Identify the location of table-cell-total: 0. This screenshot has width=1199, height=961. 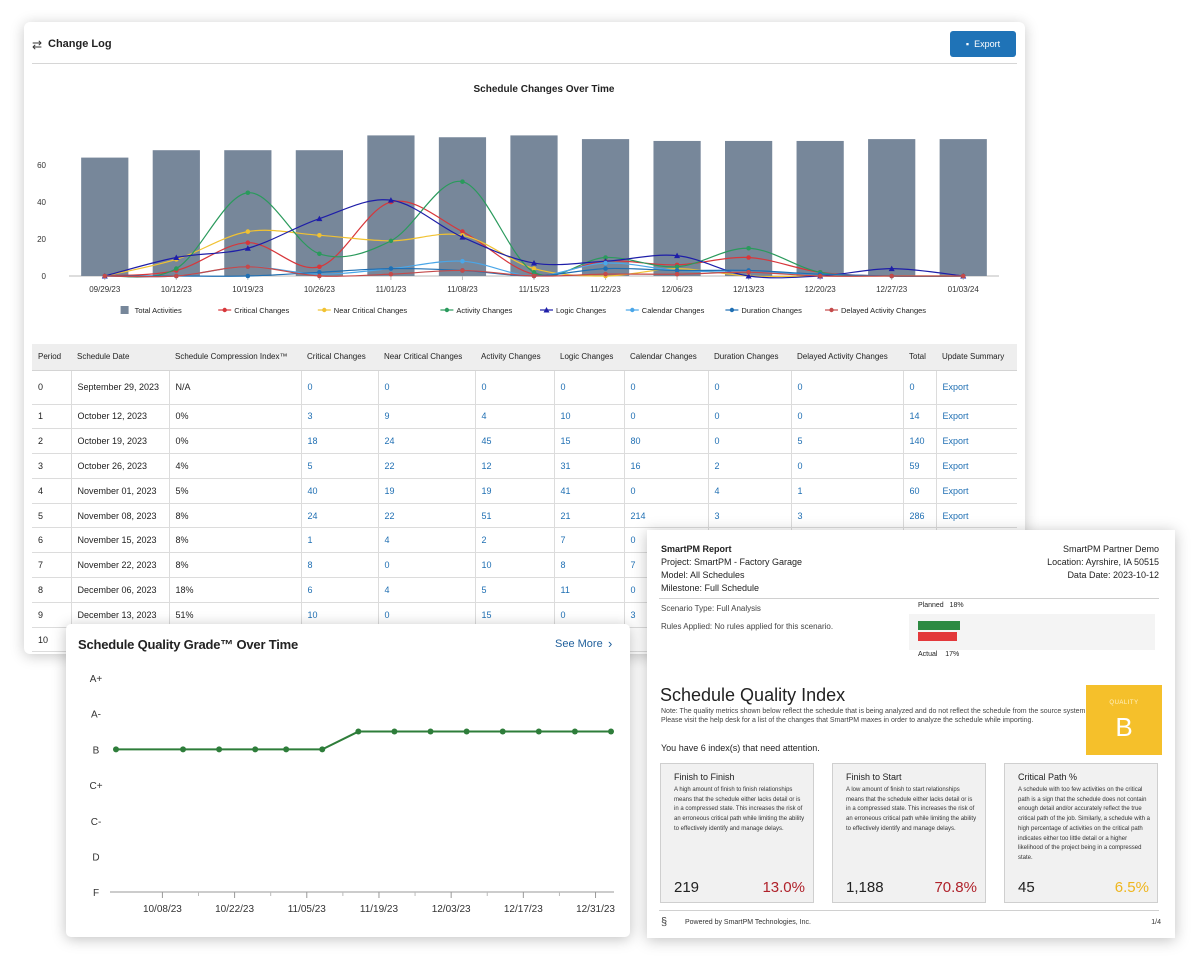
(919, 387).